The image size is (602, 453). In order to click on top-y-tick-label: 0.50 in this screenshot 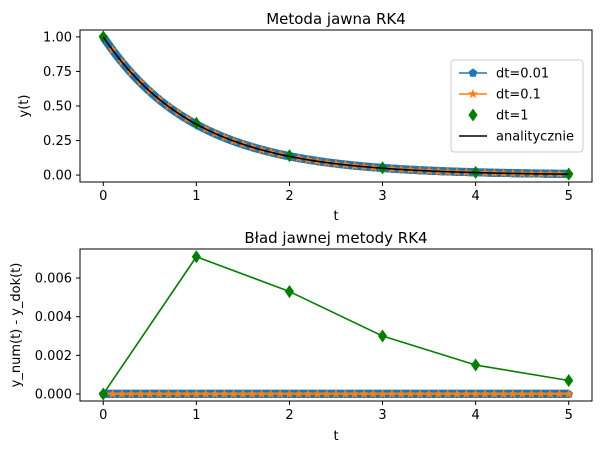, I will do `click(57, 107)`.